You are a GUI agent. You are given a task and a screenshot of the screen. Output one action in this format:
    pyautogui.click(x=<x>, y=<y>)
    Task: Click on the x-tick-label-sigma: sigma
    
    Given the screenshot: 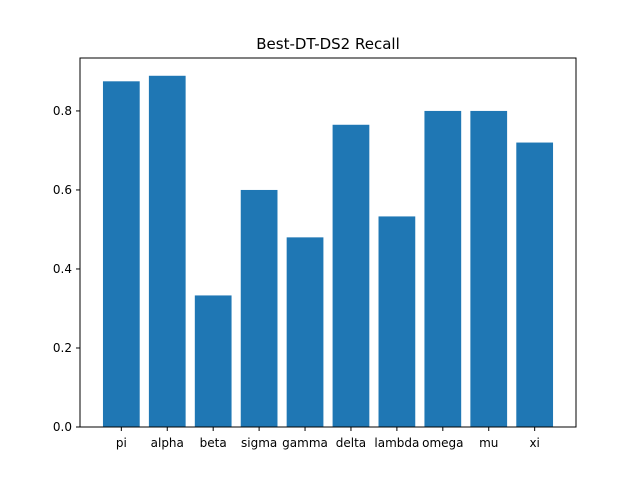 What is the action you would take?
    pyautogui.click(x=259, y=443)
    